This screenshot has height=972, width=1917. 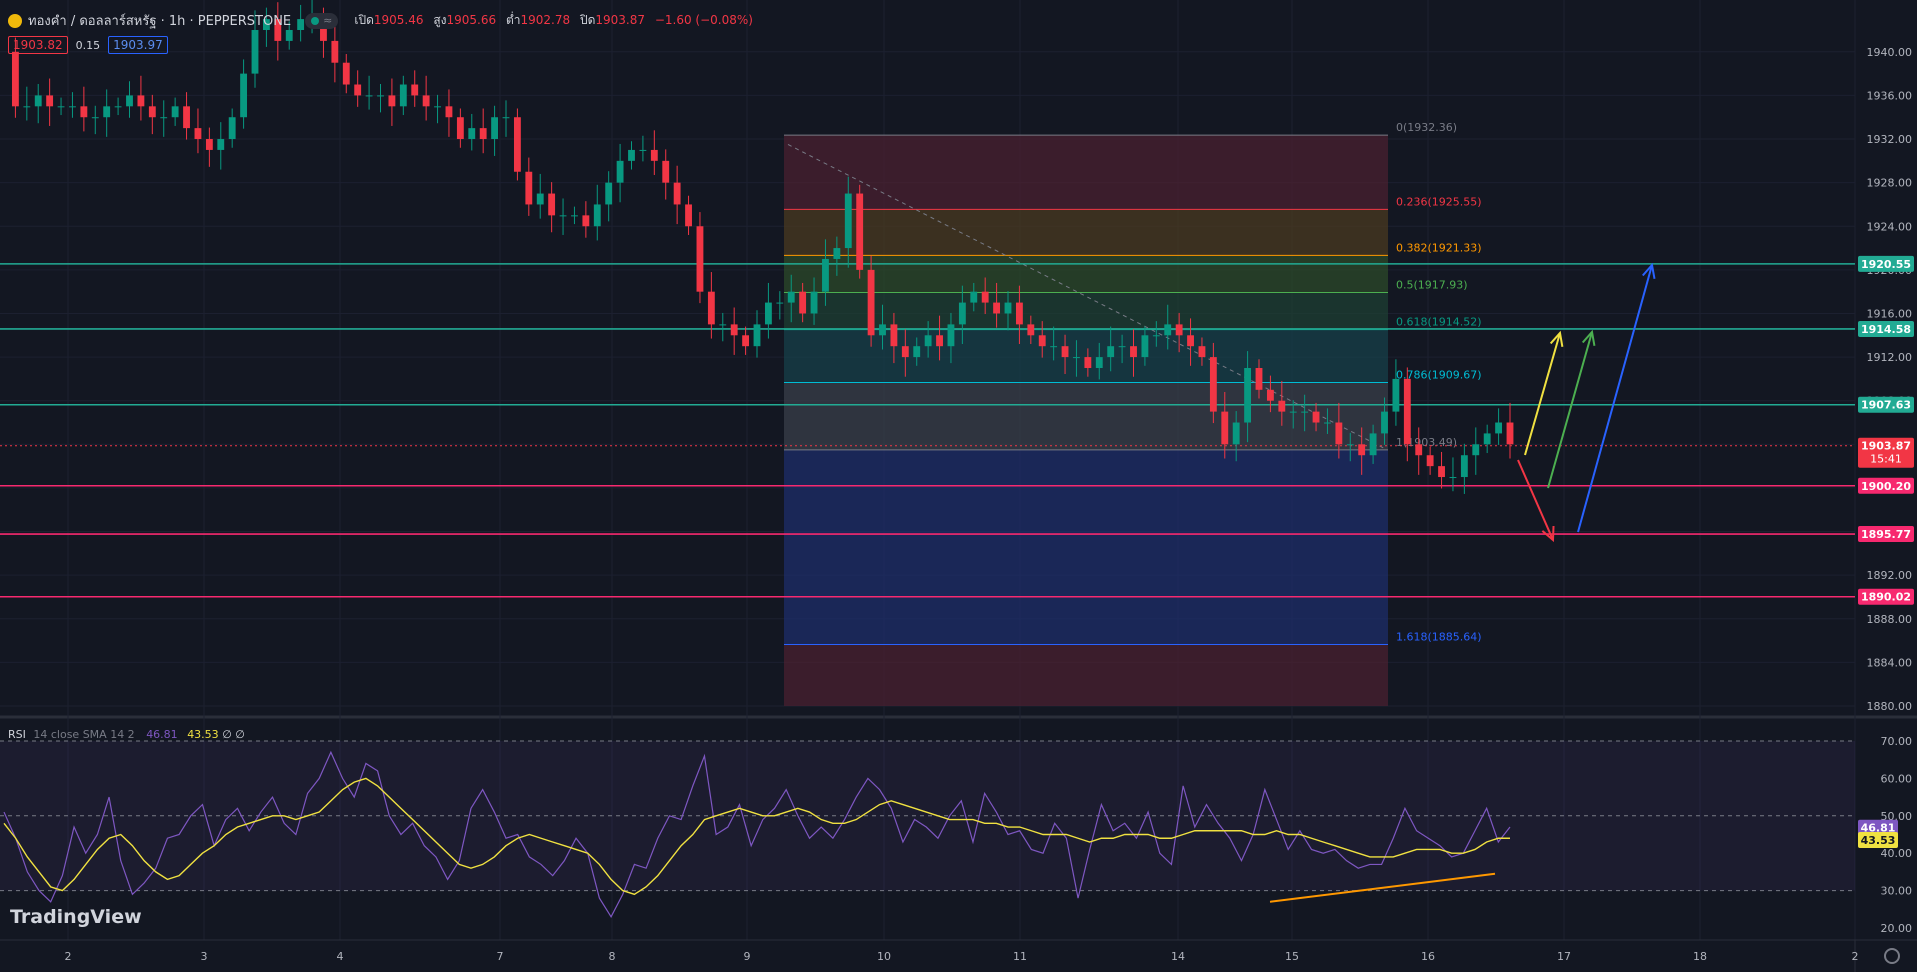 What do you see at coordinates (1439, 375) in the screenshot?
I see `fib-level-label: 0.786(1909.67)` at bounding box center [1439, 375].